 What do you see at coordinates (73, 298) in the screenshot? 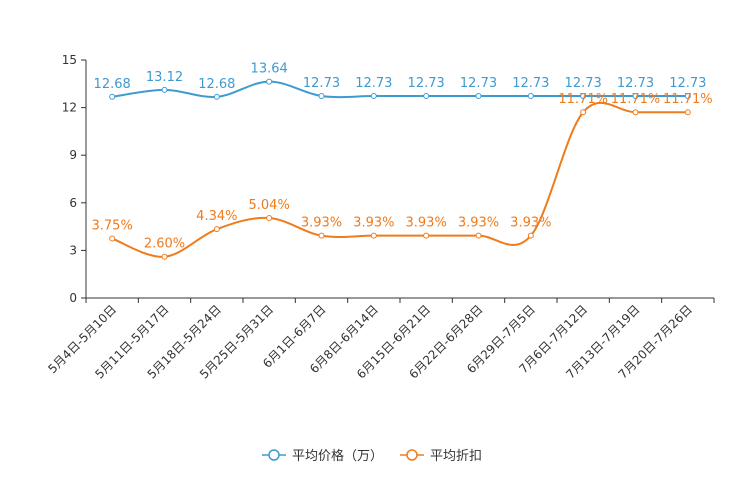
I see `y-tick-label: 0` at bounding box center [73, 298].